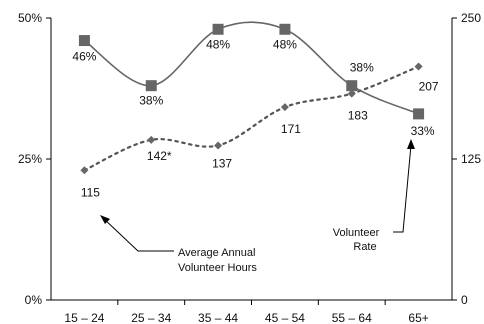 The height and width of the screenshot is (324, 484). I want to click on rate-annotation-leader, so click(402, 188).